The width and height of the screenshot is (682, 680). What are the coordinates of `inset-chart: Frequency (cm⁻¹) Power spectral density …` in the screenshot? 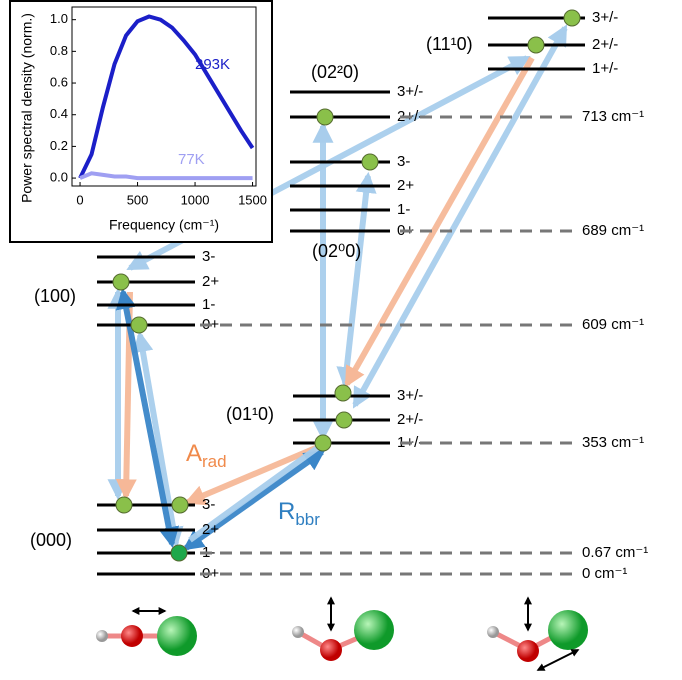 It's located at (141, 121).